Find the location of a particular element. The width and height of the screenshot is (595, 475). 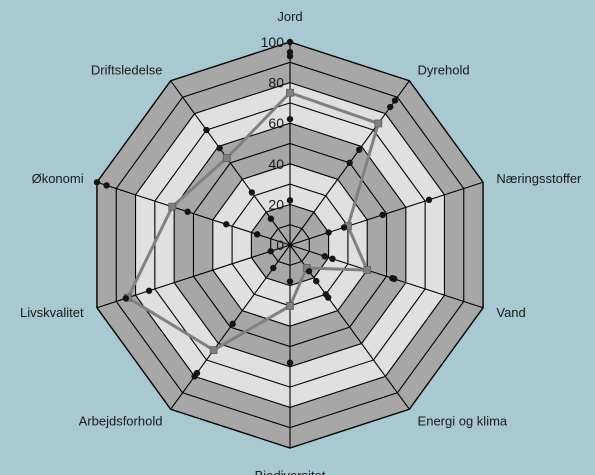

radar-axis-label: Næringsstoffer is located at coordinates (539, 178).